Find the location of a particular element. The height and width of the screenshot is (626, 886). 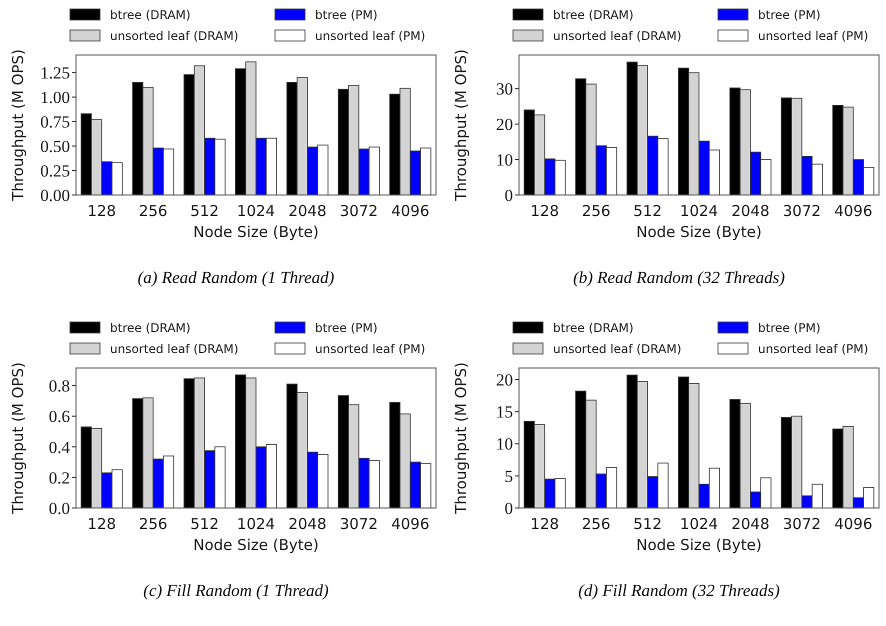

y-tick-label: 0.2 is located at coordinates (59, 478).